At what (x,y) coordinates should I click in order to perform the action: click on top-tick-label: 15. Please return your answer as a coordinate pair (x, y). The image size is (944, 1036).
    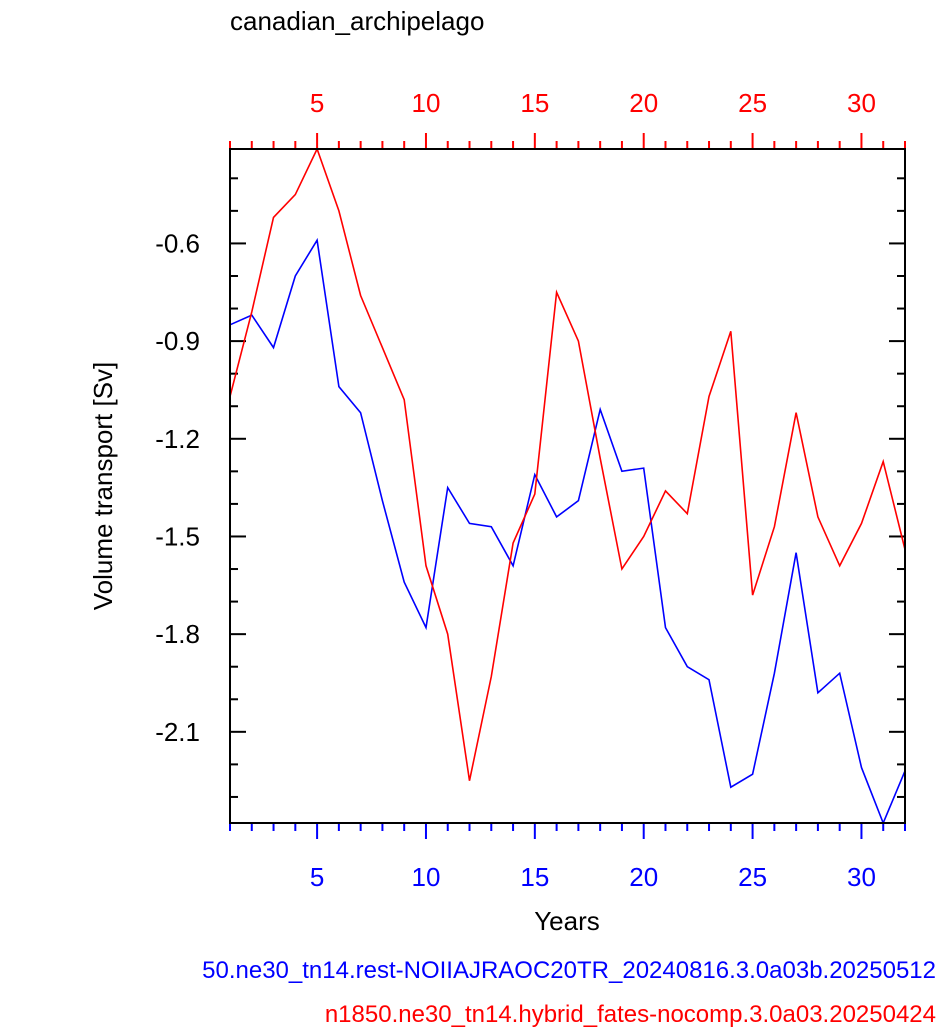
    Looking at the image, I should click on (534, 103).